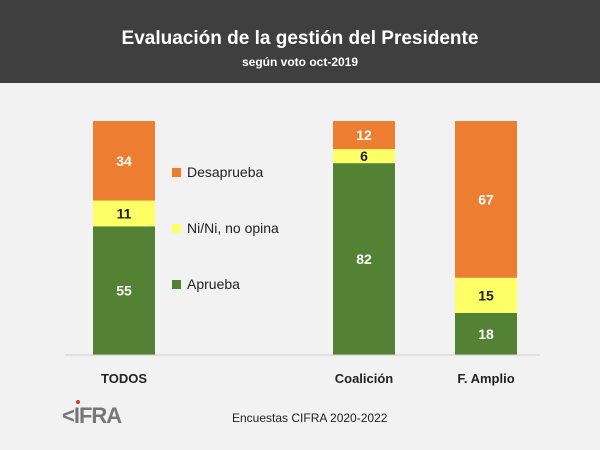 The width and height of the screenshot is (600, 450). Describe the element at coordinates (233, 228) in the screenshot. I see `legend-label: Ni/Ni, no opina` at that location.